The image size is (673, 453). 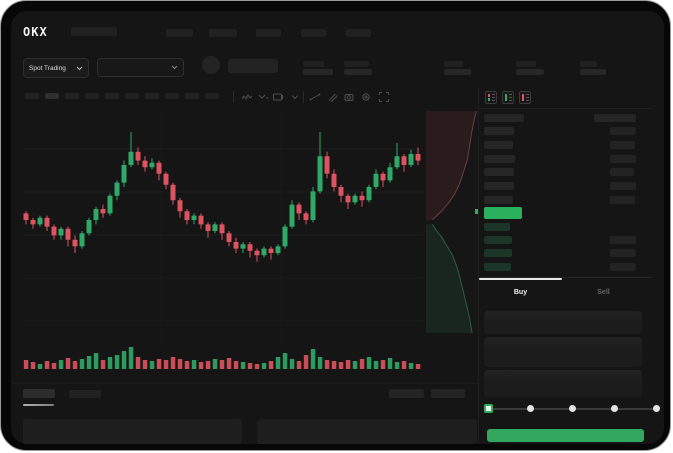 What do you see at coordinates (488, 408) in the screenshot?
I see `slider-handle-active` at bounding box center [488, 408].